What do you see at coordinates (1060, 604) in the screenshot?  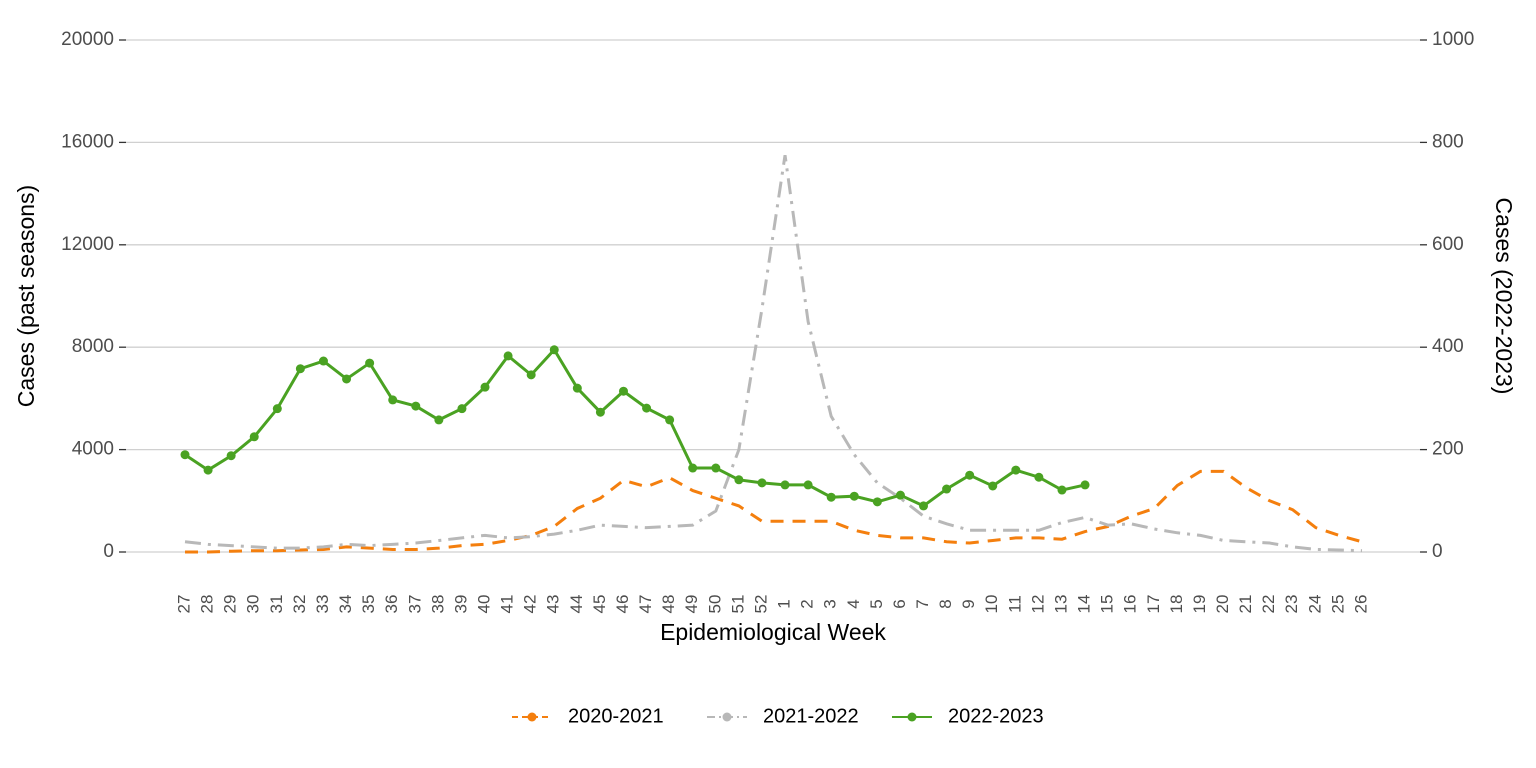 I see `x-tick-label: 13` at bounding box center [1060, 604].